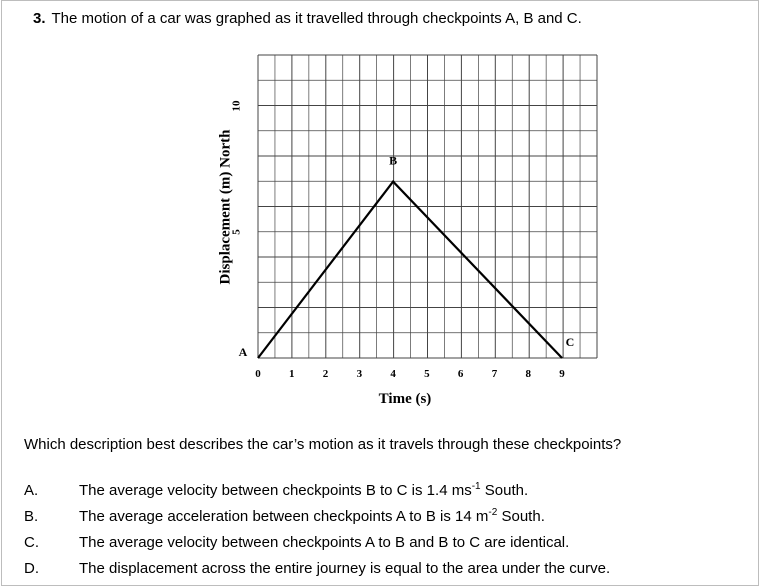 The height and width of the screenshot is (588, 762). Describe the element at coordinates (31, 516) in the screenshot. I see `option-letter: B.` at that location.